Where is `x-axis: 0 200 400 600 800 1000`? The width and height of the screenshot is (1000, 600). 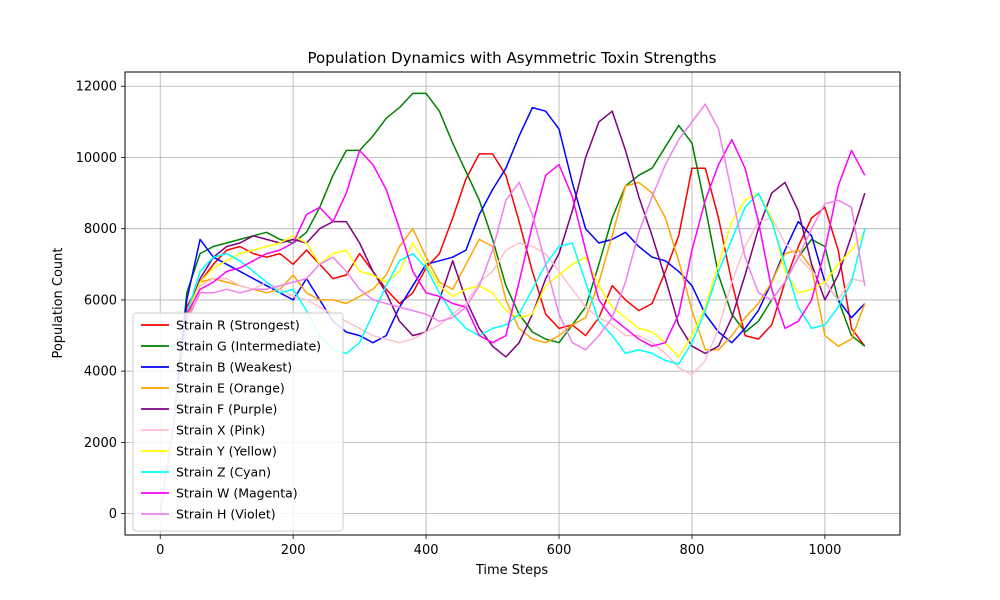
x-axis: 0 200 400 600 800 1000 is located at coordinates (498, 546).